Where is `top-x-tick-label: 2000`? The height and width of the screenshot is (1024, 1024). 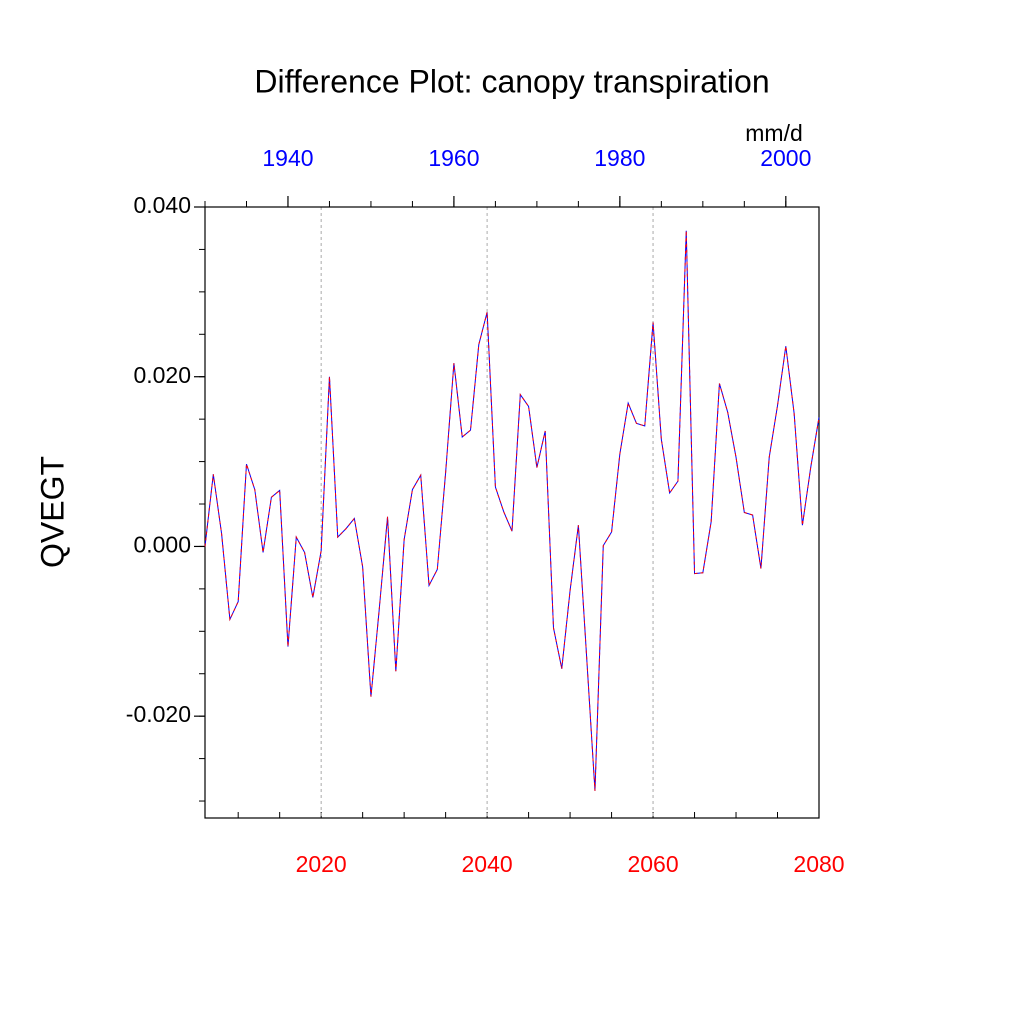 top-x-tick-label: 2000 is located at coordinates (785, 158).